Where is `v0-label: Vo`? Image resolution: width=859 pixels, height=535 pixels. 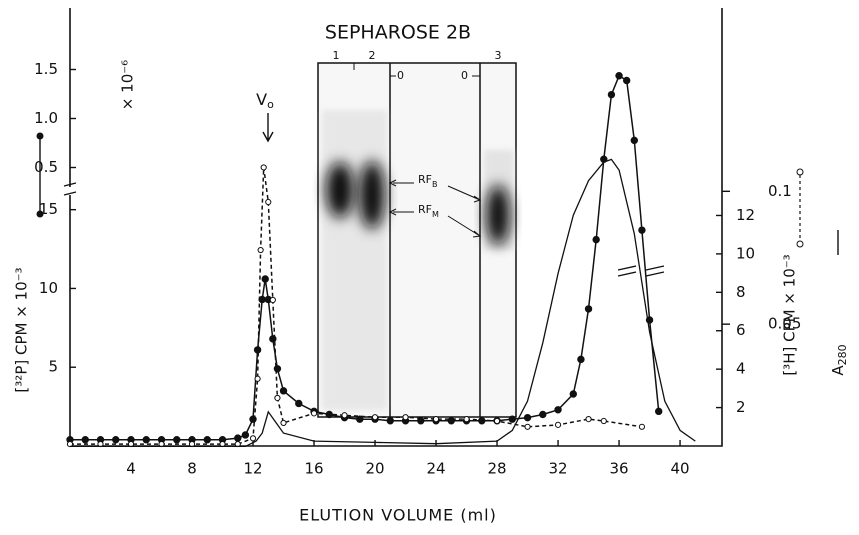
v0-label: Vo is located at coordinates (265, 101).